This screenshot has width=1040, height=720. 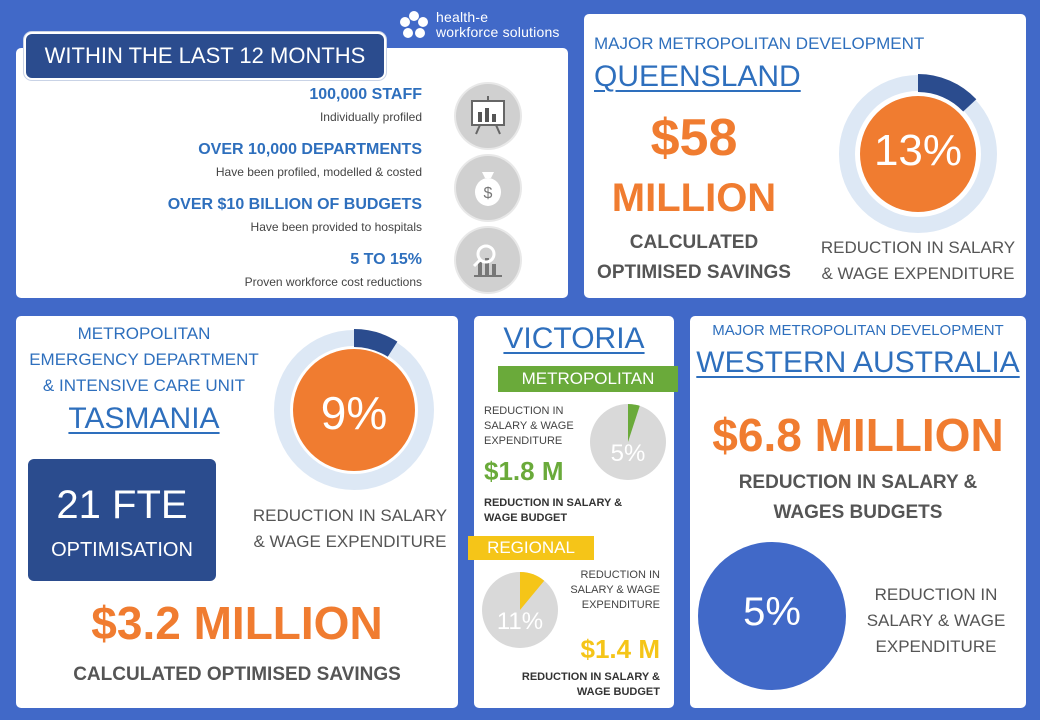 I want to click on wa-amount: $6.8 MILLION, so click(x=858, y=435).